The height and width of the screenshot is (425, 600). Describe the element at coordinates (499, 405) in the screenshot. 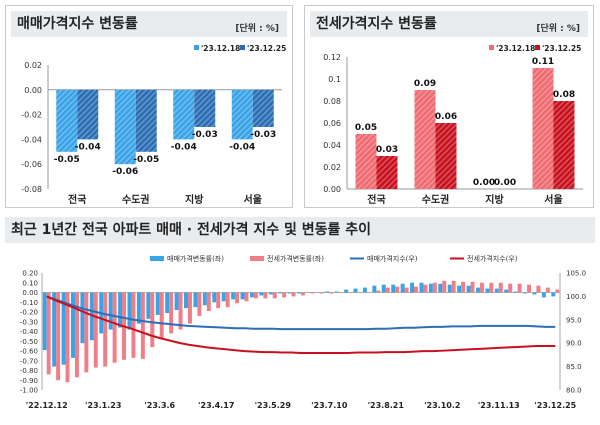

I see `trend-xtick-label: '23.11.13` at that location.